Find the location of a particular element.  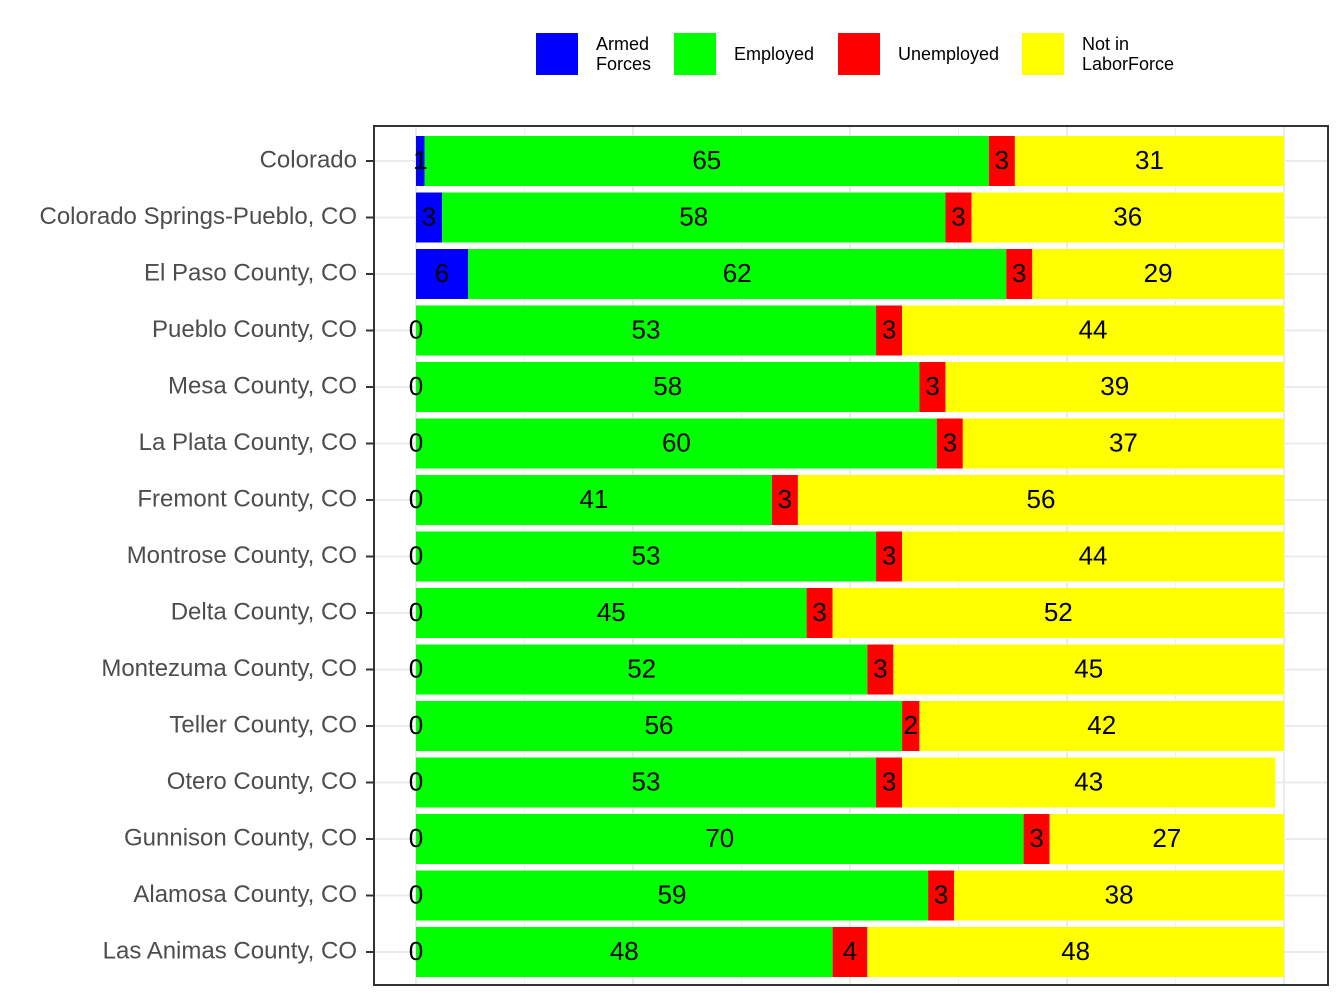

data-label: 29 is located at coordinates (1158, 273).